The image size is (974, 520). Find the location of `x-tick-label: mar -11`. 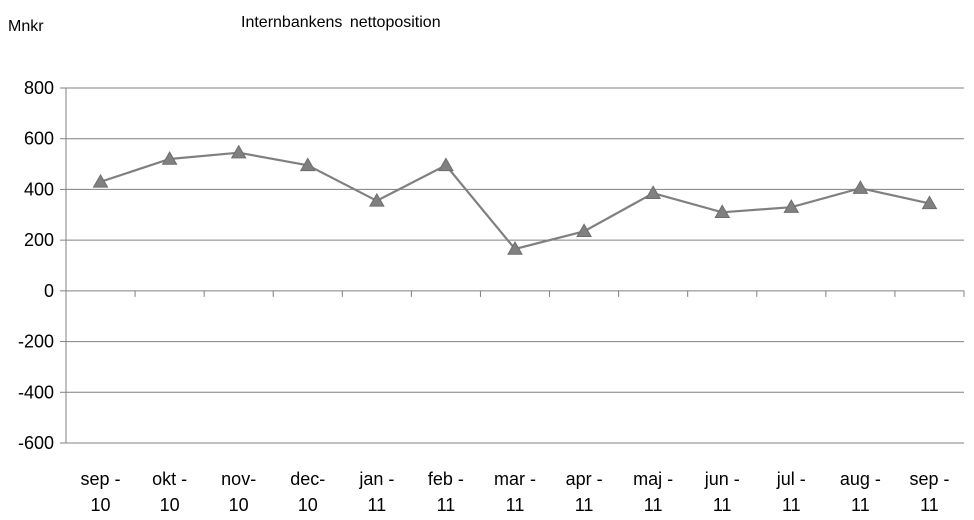

x-tick-label: mar -11 is located at coordinates (515, 492).